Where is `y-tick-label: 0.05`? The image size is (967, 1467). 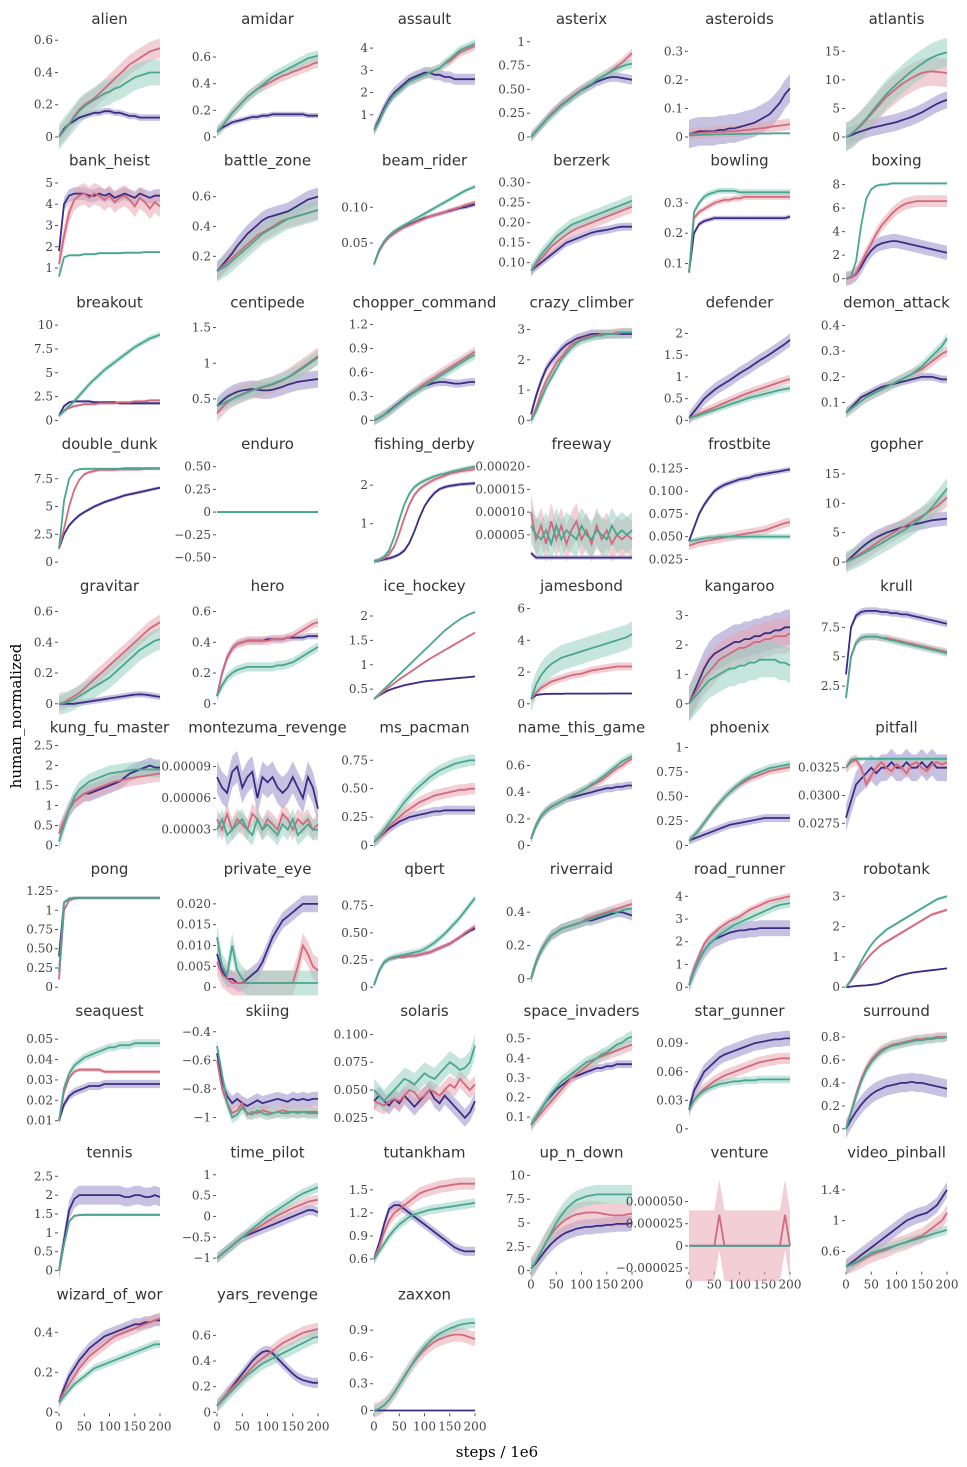 y-tick-label: 0.05 is located at coordinates (39, 1039).